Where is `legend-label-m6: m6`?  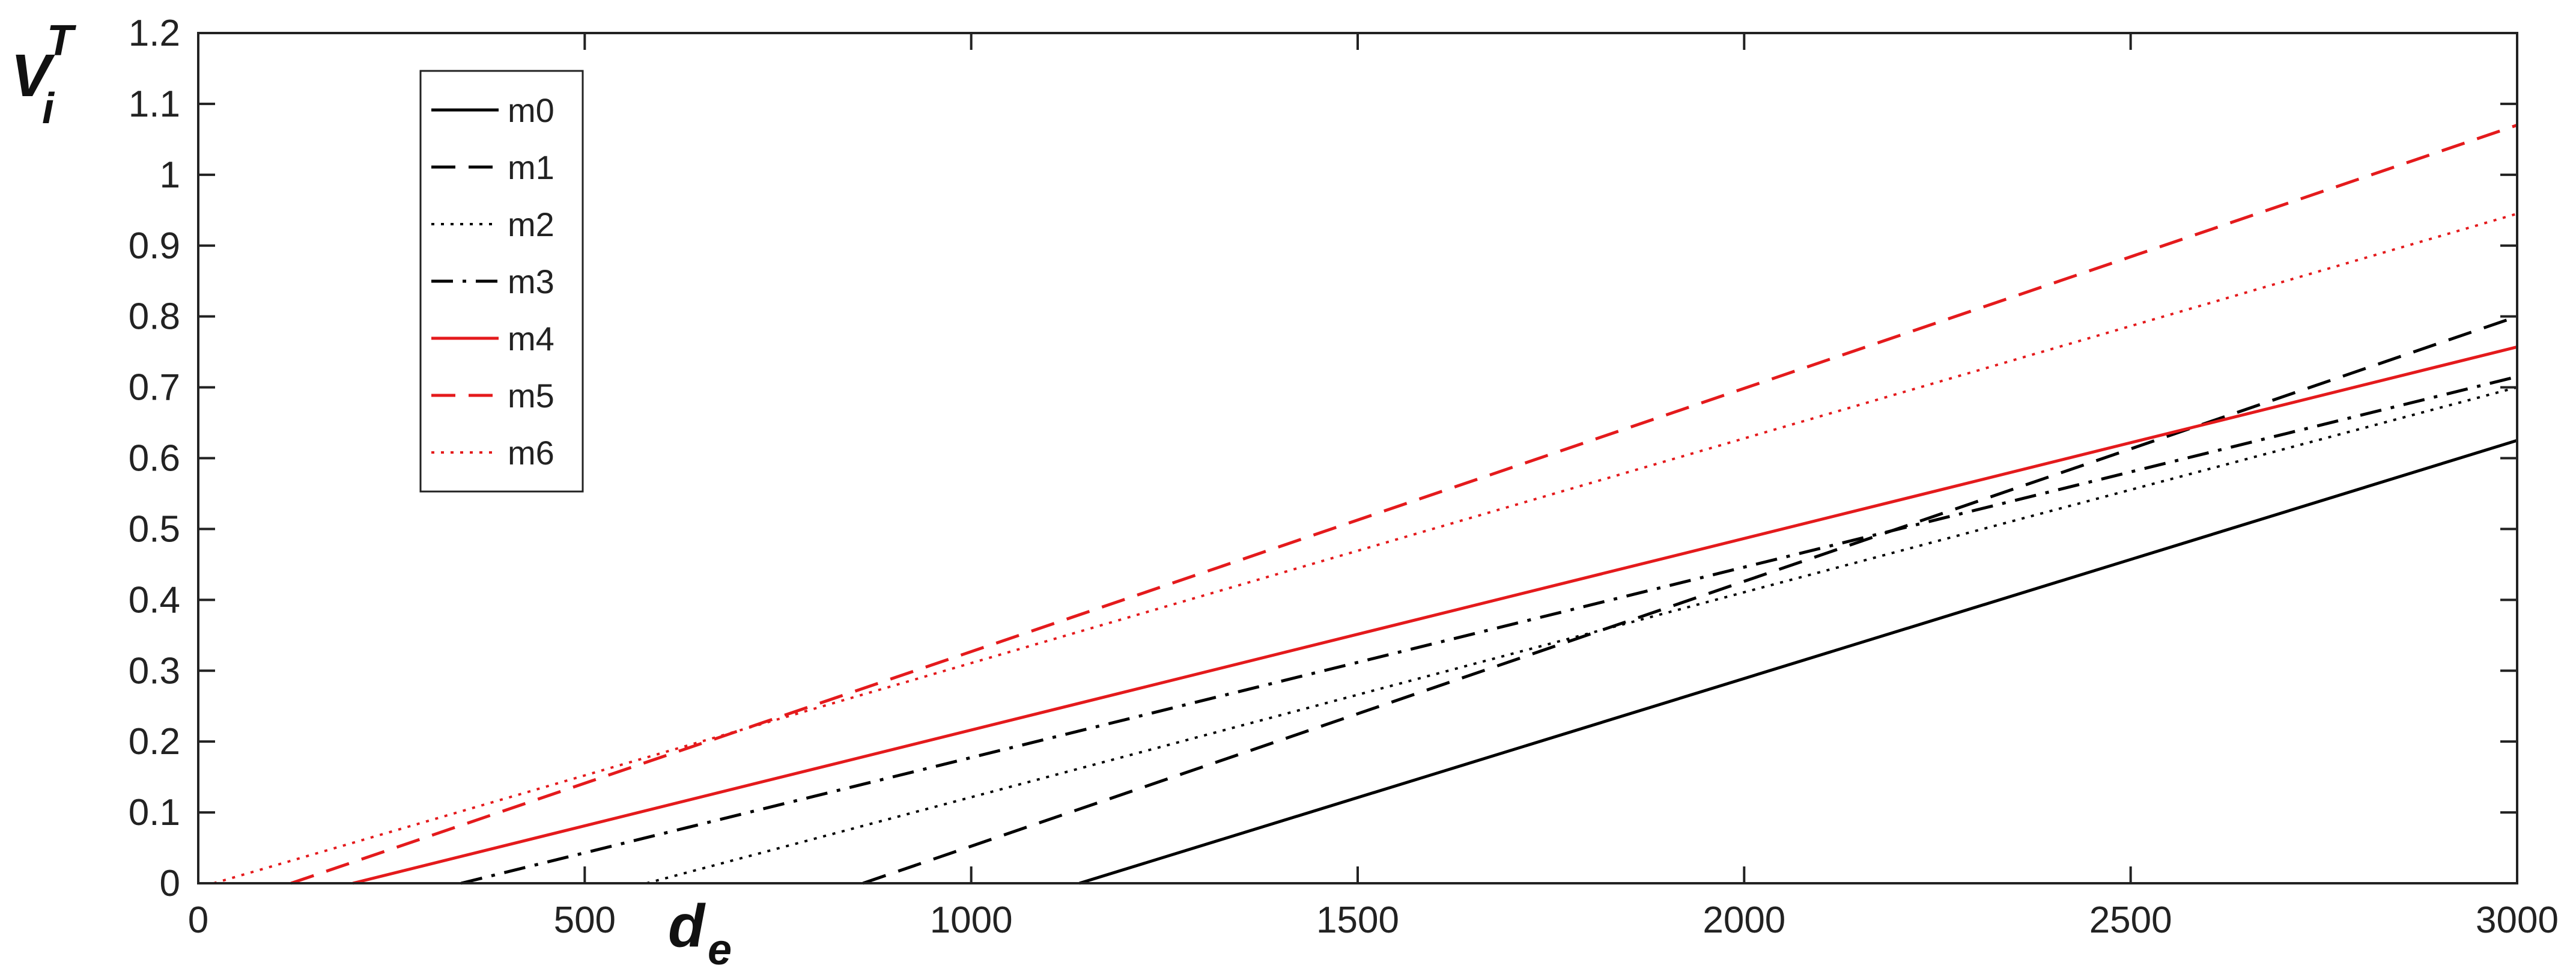
legend-label-m6: m6 is located at coordinates (531, 453).